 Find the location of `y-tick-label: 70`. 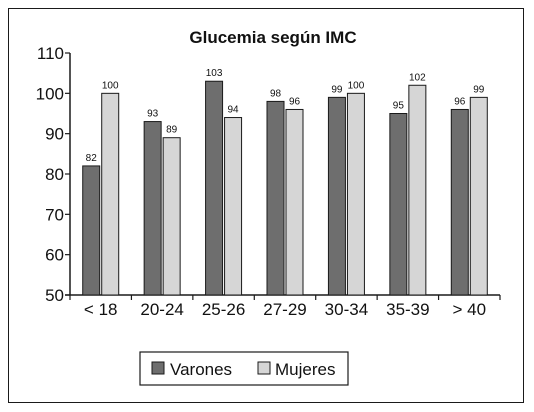

y-tick-label: 70 is located at coordinates (54, 214).